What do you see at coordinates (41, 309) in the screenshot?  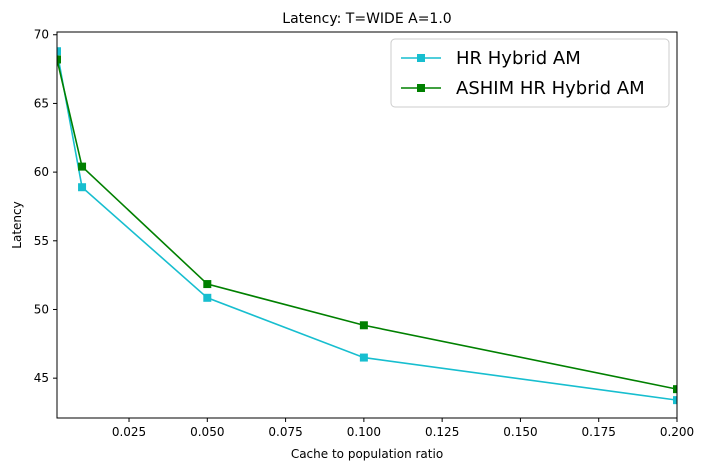 I see `y-tick-label: 50` at bounding box center [41, 309].